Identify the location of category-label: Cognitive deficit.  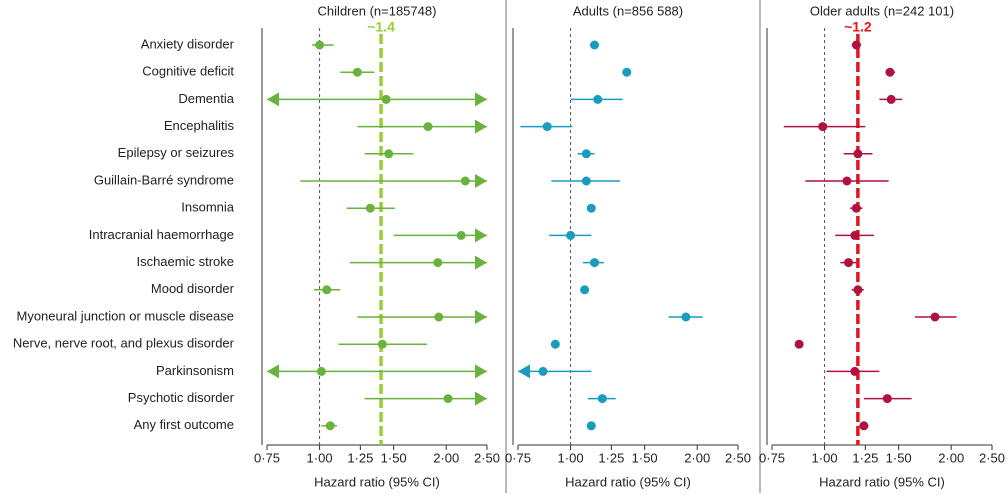
(188, 71).